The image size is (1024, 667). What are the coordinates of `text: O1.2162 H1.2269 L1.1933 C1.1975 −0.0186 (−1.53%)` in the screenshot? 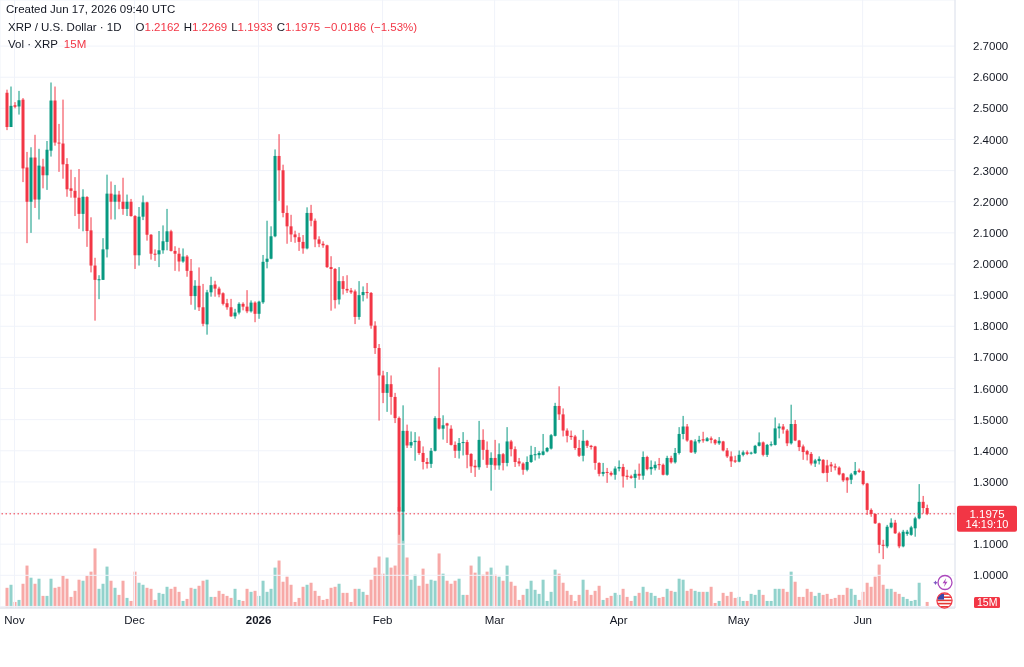 It's located at (276, 27).